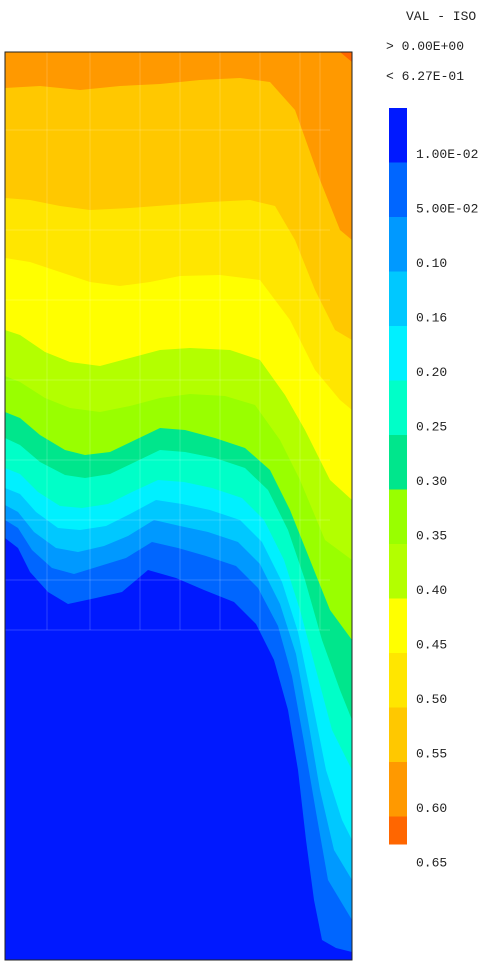  What do you see at coordinates (447, 209) in the screenshot?
I see `legend-label-1: 5.00E-02` at bounding box center [447, 209].